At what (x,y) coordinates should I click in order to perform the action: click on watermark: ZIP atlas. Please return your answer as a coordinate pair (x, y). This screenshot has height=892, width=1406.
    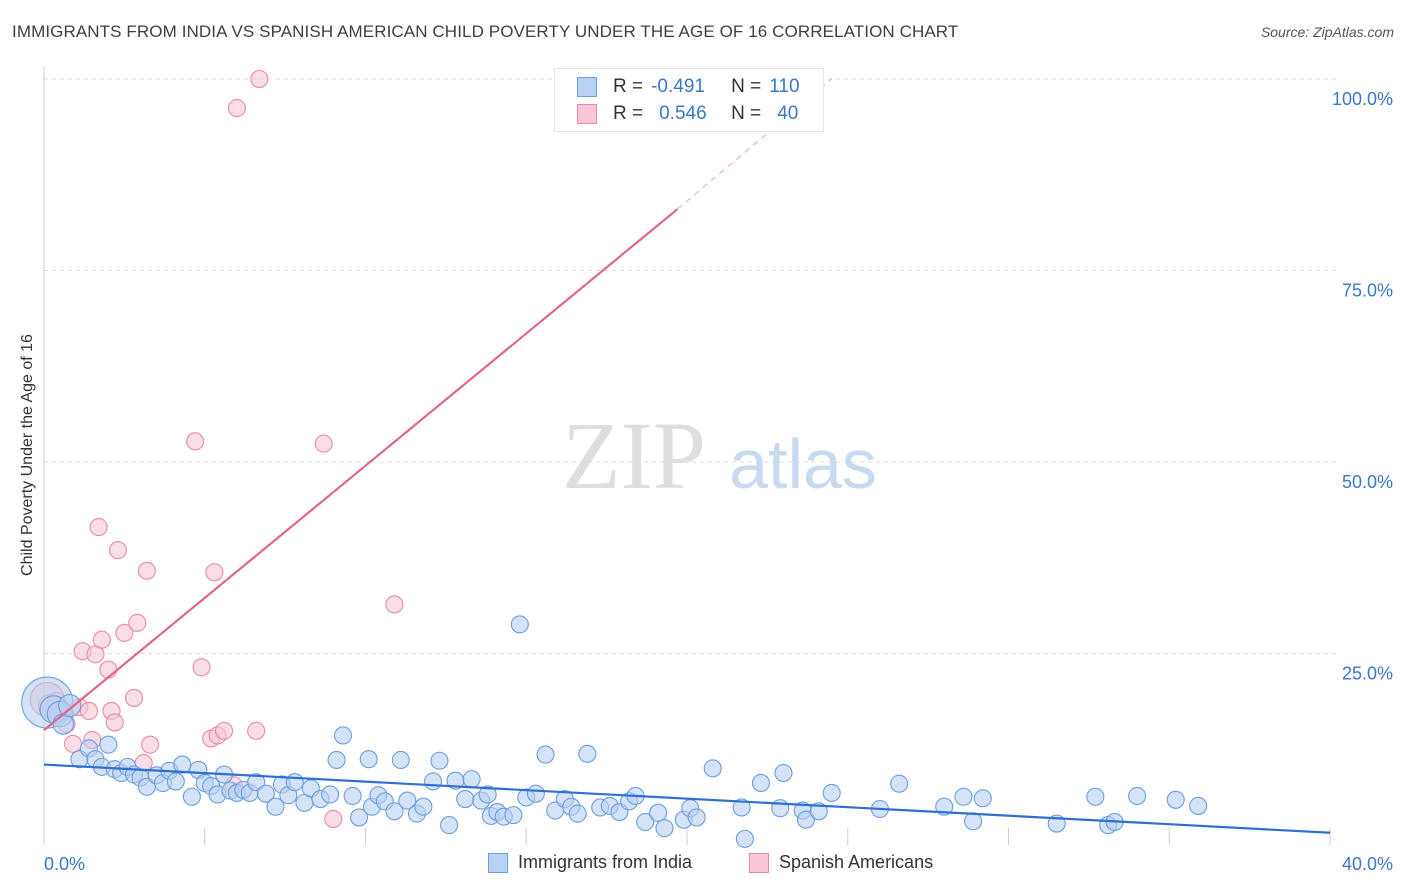
    Looking at the image, I should click on (719, 455).